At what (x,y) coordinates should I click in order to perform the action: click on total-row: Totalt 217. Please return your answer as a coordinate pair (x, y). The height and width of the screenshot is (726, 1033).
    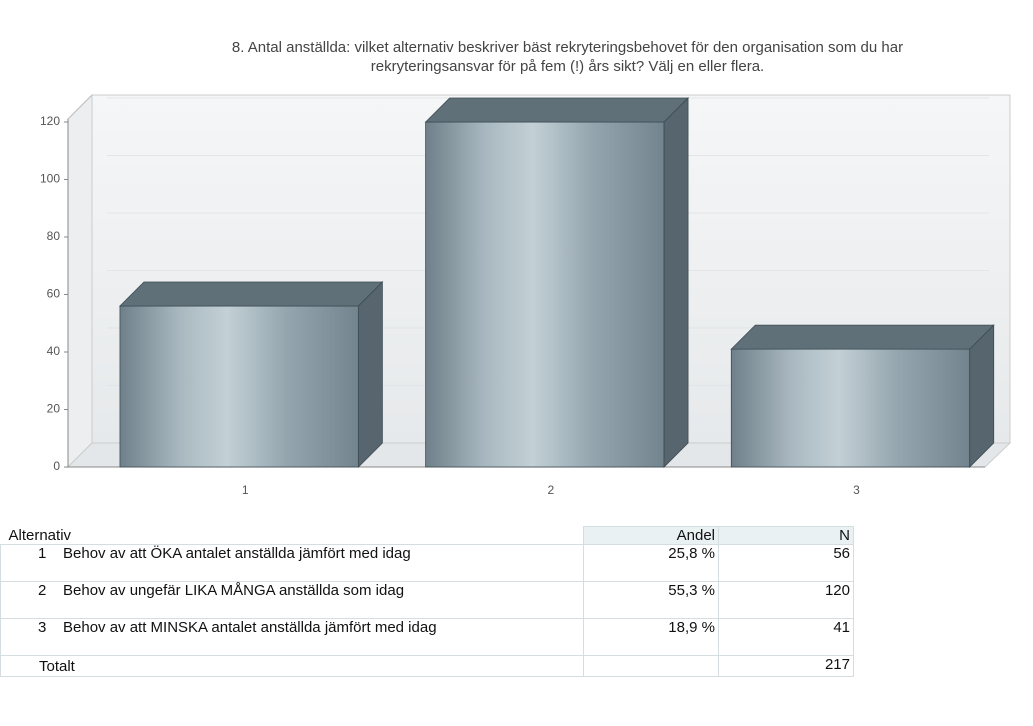
    Looking at the image, I should click on (427, 666).